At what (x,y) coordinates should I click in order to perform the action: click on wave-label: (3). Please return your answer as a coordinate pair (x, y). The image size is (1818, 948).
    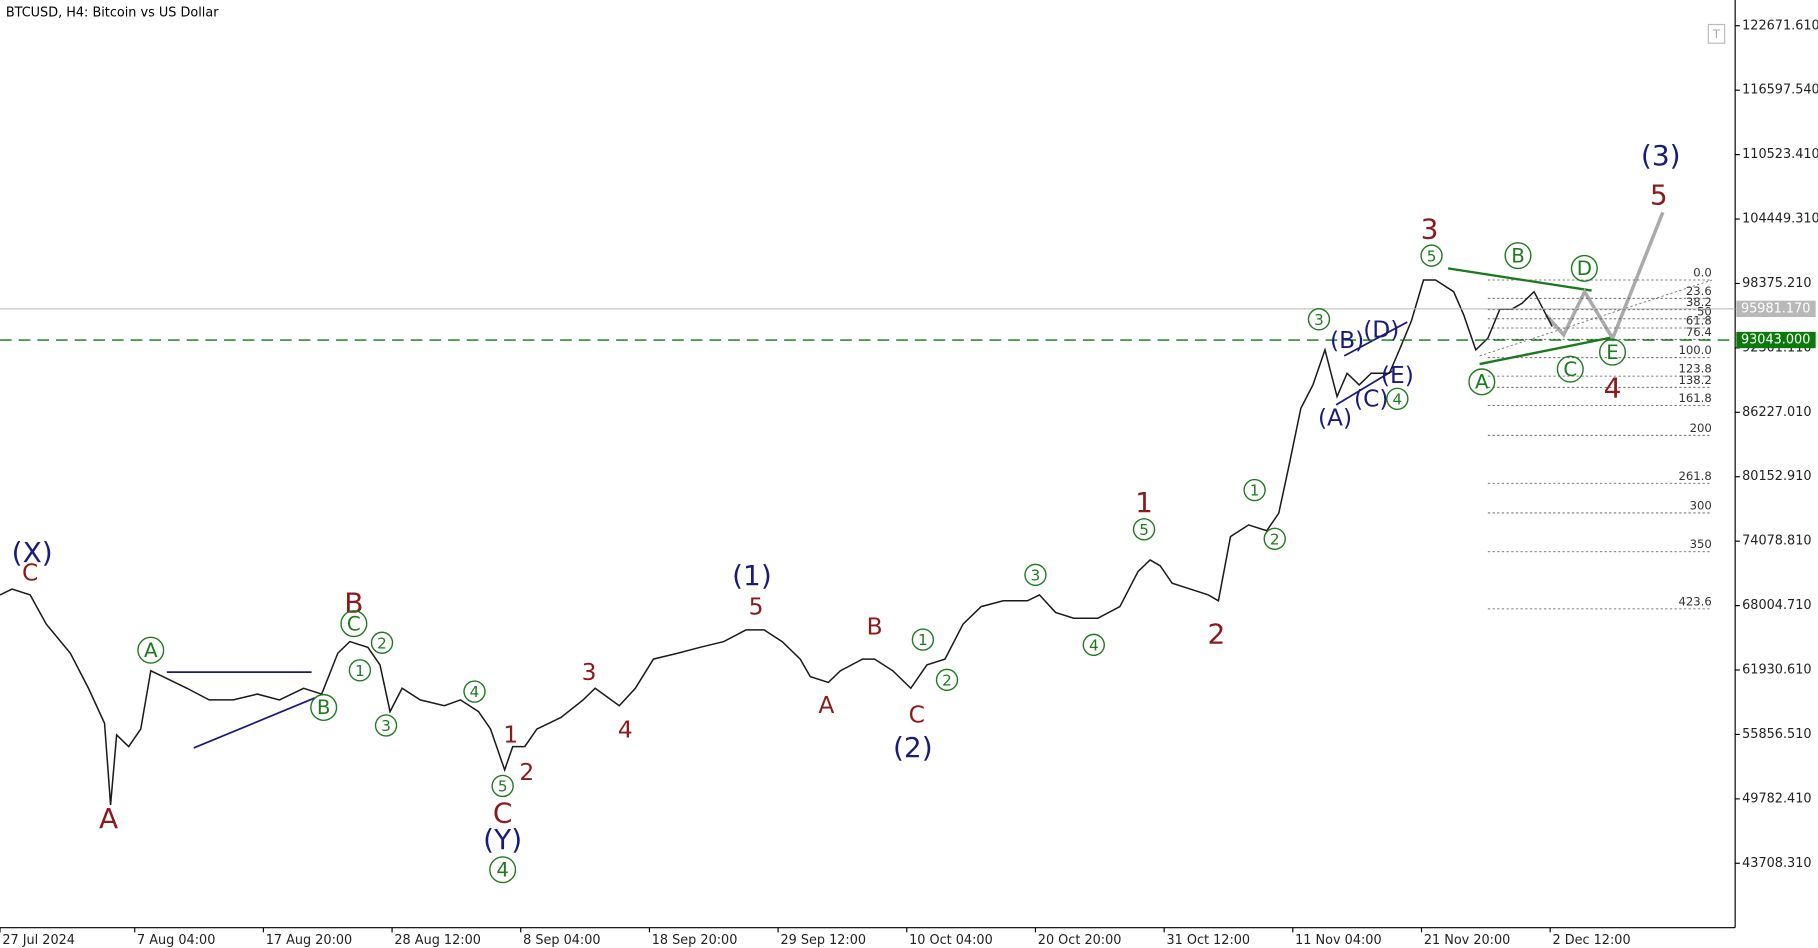
    Looking at the image, I should click on (1661, 155).